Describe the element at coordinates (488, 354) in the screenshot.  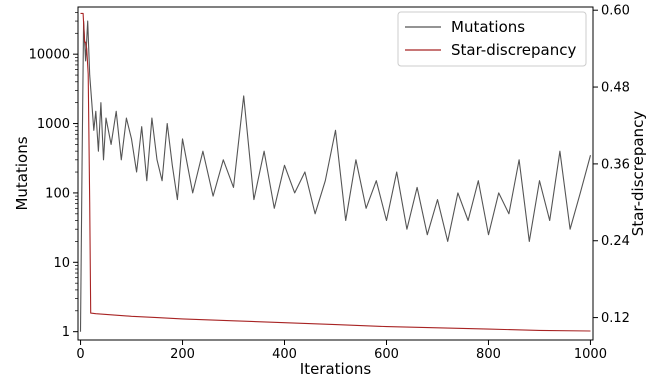
I see `x-tick-label: 800` at that location.